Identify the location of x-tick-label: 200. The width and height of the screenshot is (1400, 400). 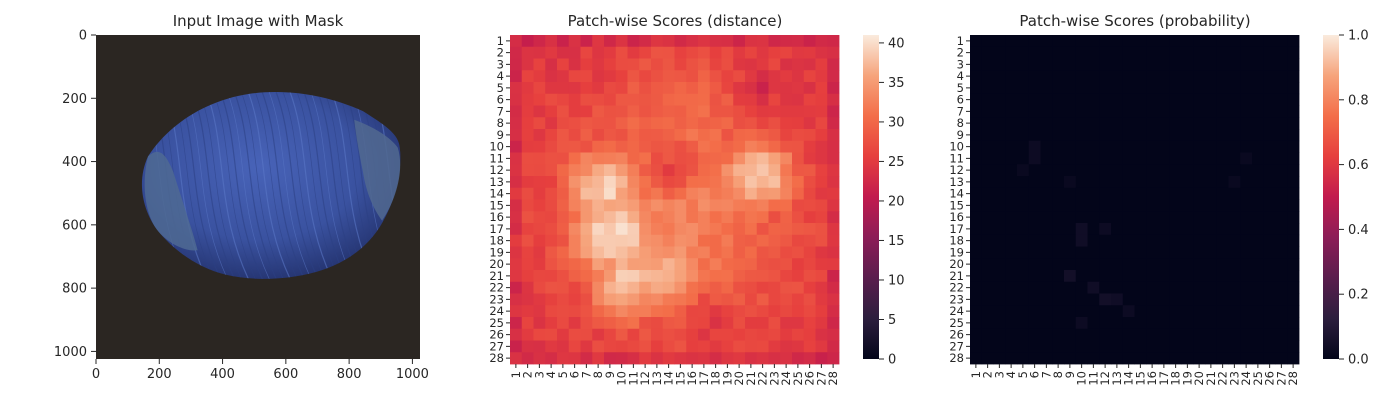
(159, 374).